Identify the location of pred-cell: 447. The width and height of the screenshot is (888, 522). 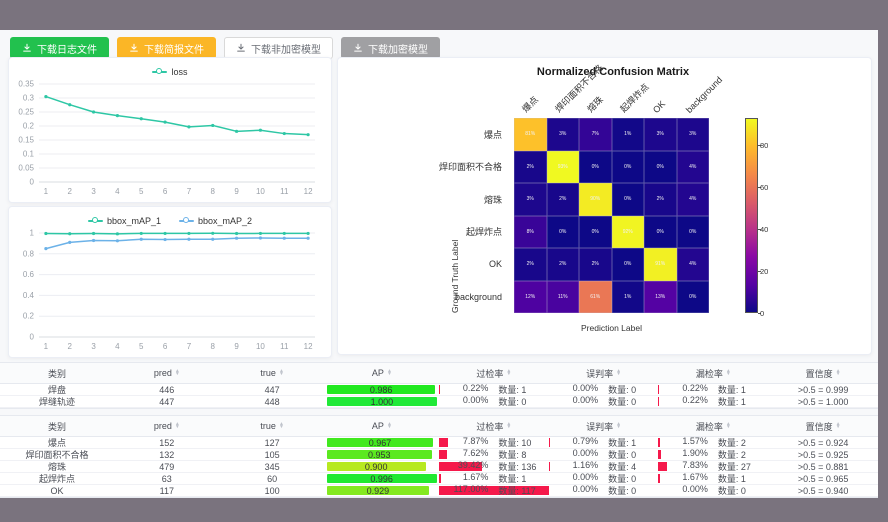
(167, 401).